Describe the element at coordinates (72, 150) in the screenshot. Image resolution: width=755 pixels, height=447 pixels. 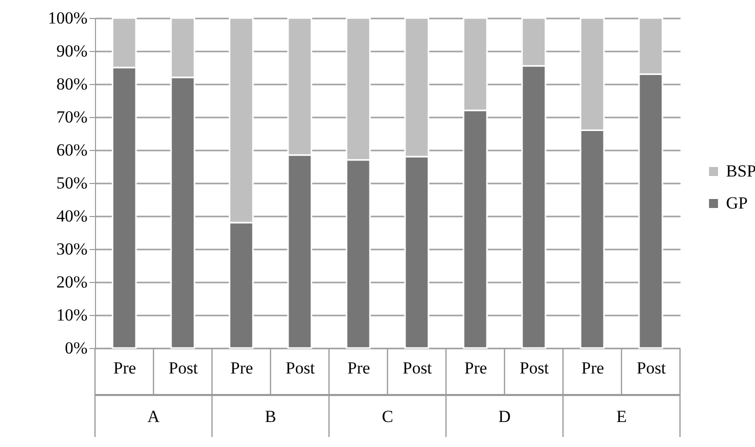
I see `y-tick-label: 60%` at that location.